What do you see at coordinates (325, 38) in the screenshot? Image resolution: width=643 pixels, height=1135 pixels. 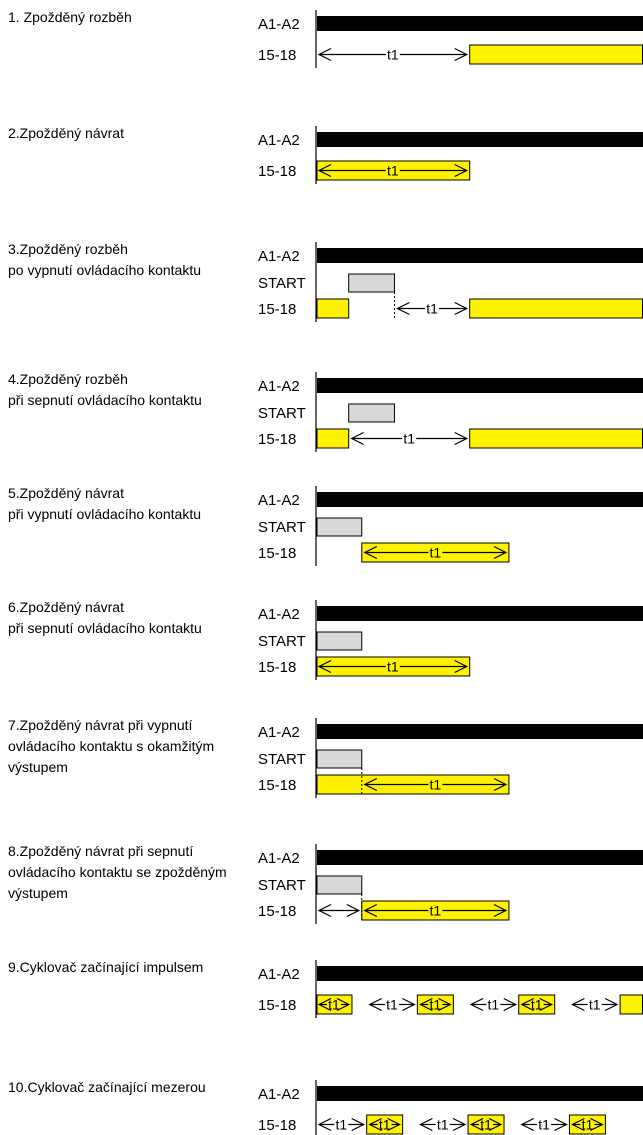 I see `timing-mode-1: 1. Zpožděný rozběh A1-A2 15-18 t1` at bounding box center [325, 38].